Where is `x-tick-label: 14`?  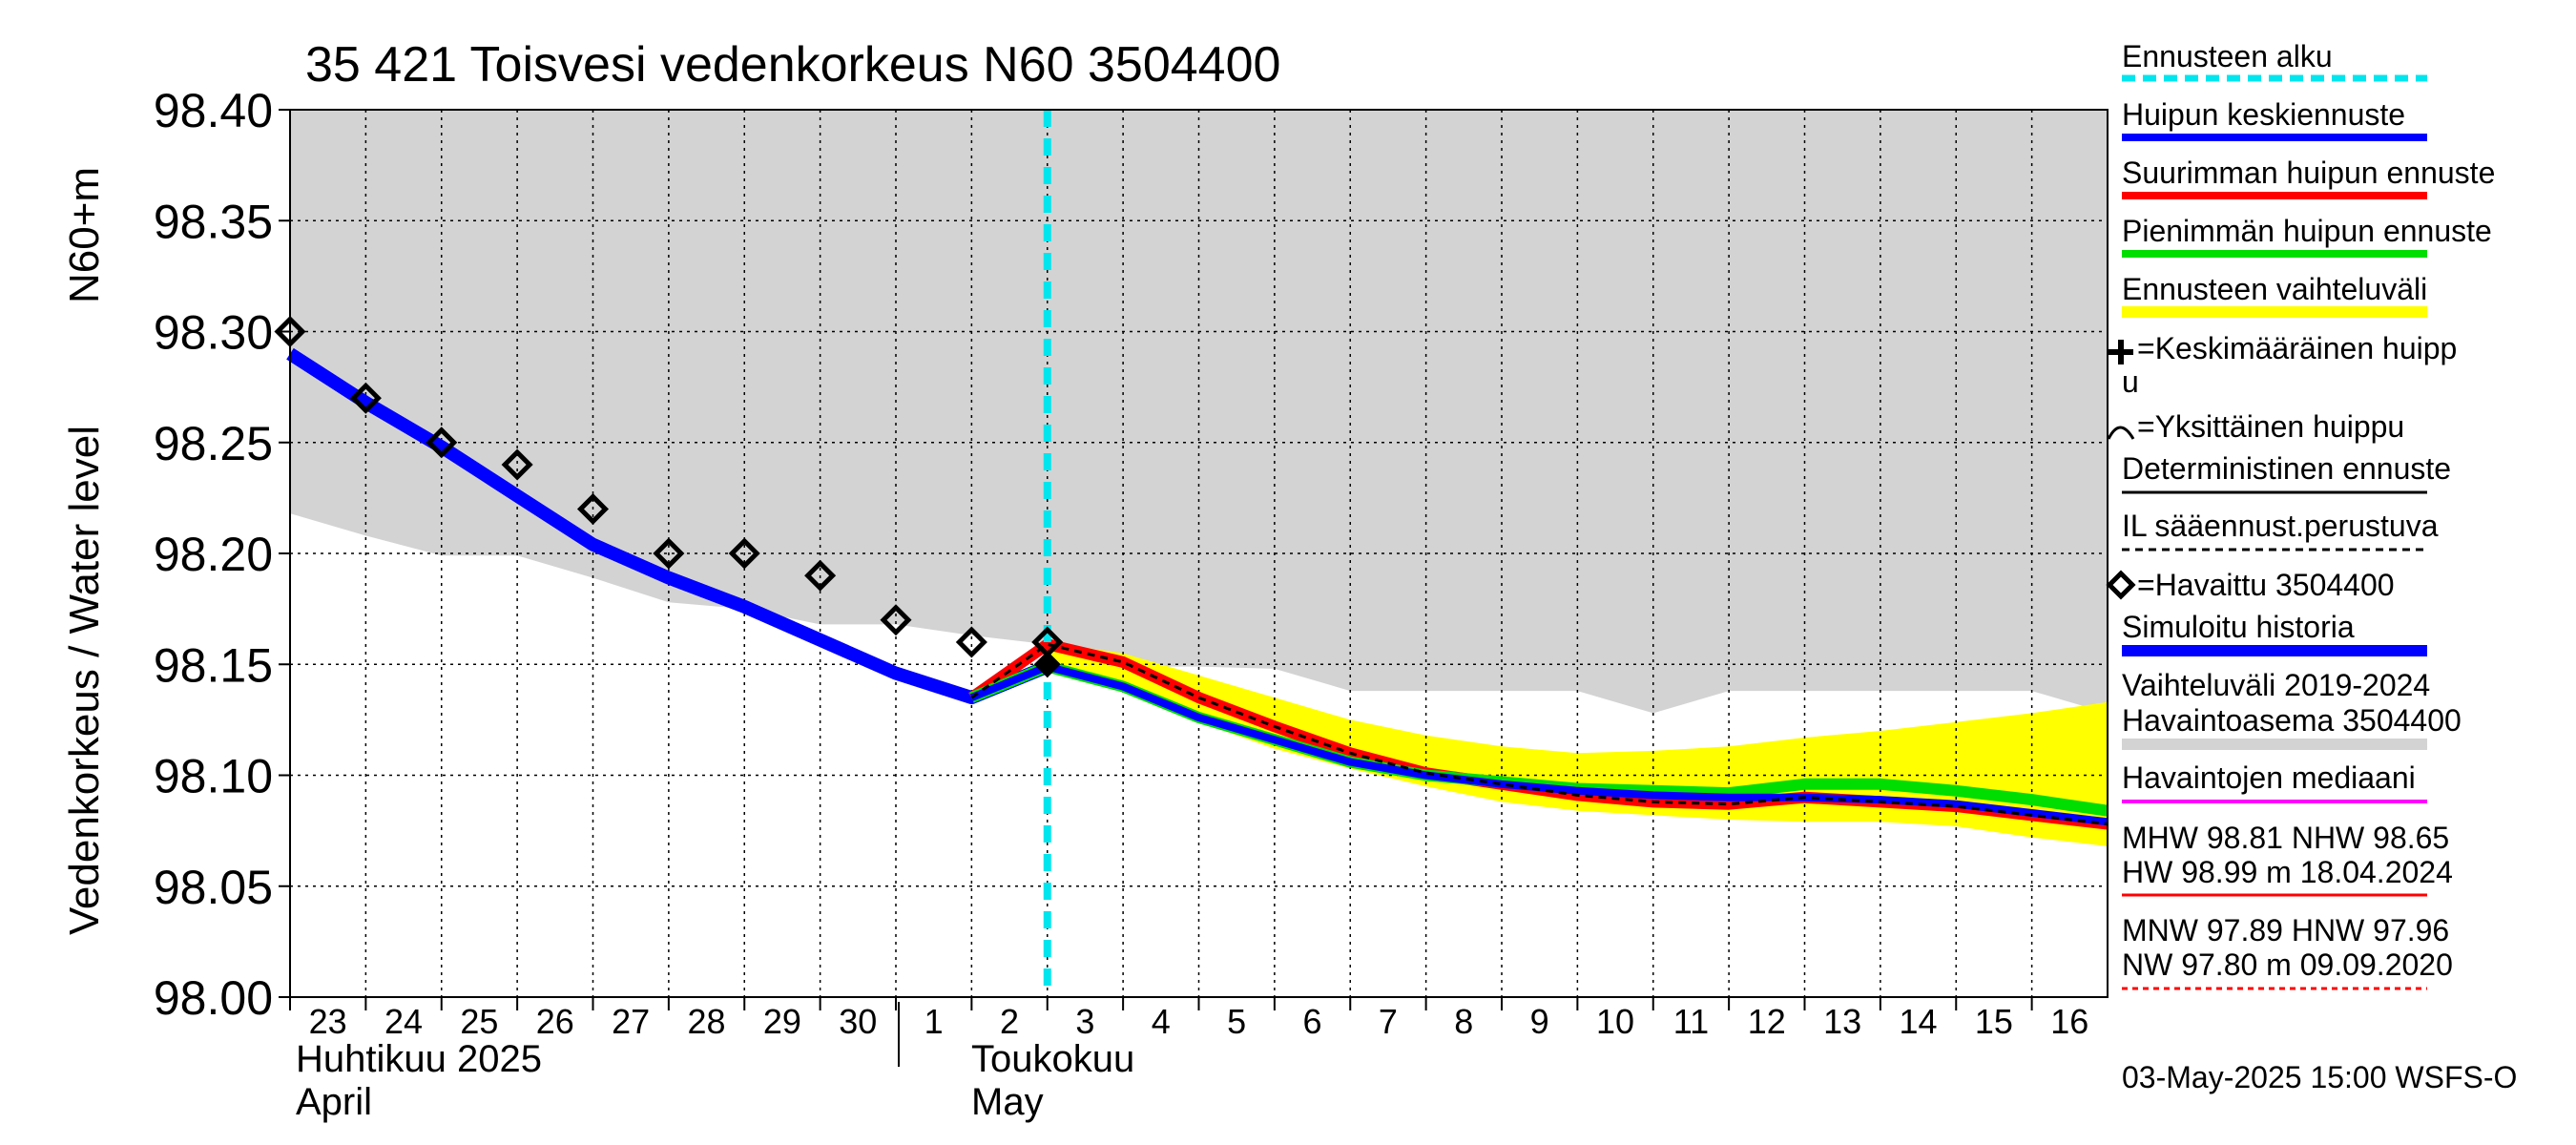
x-tick-label: 14 is located at coordinates (1919, 1022).